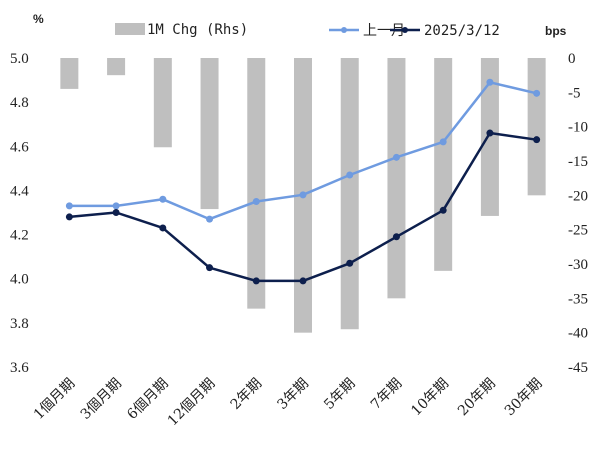  I want to click on right-tick-label: -25, so click(578, 231).